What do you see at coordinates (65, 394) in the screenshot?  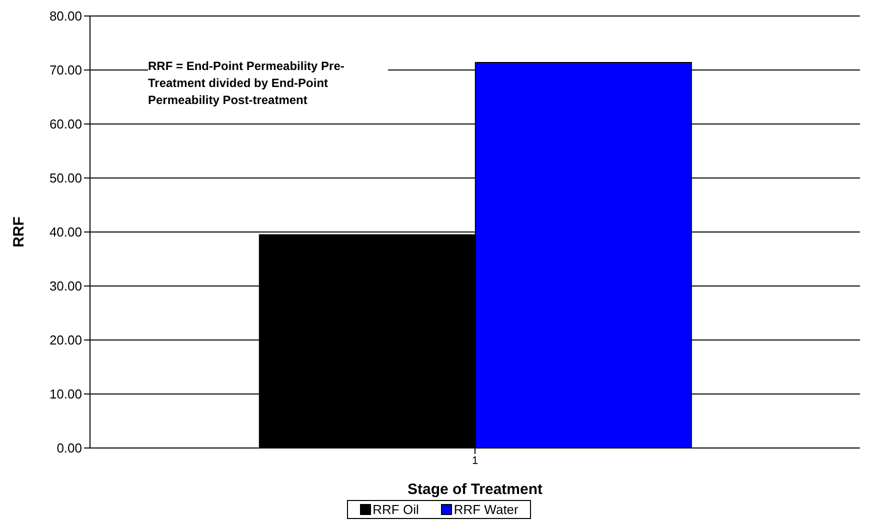 I see `y-tick-label: 10.00` at bounding box center [65, 394].